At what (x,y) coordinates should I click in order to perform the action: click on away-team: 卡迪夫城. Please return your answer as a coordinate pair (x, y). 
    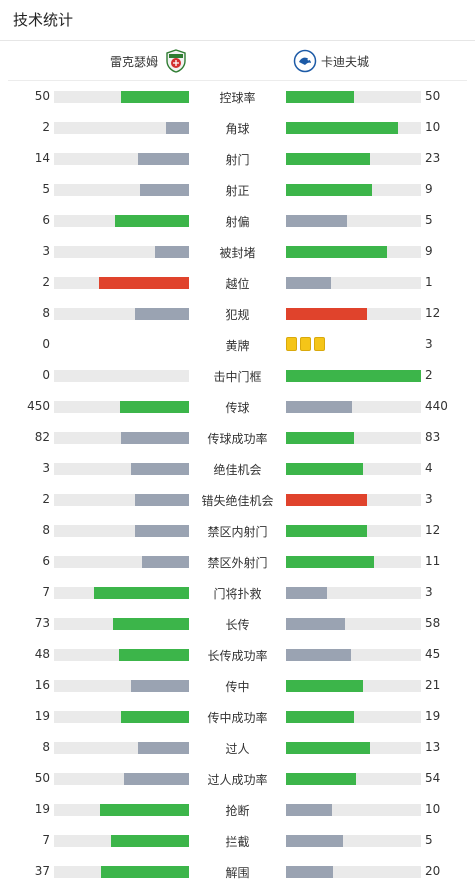
    Looking at the image, I should click on (331, 61).